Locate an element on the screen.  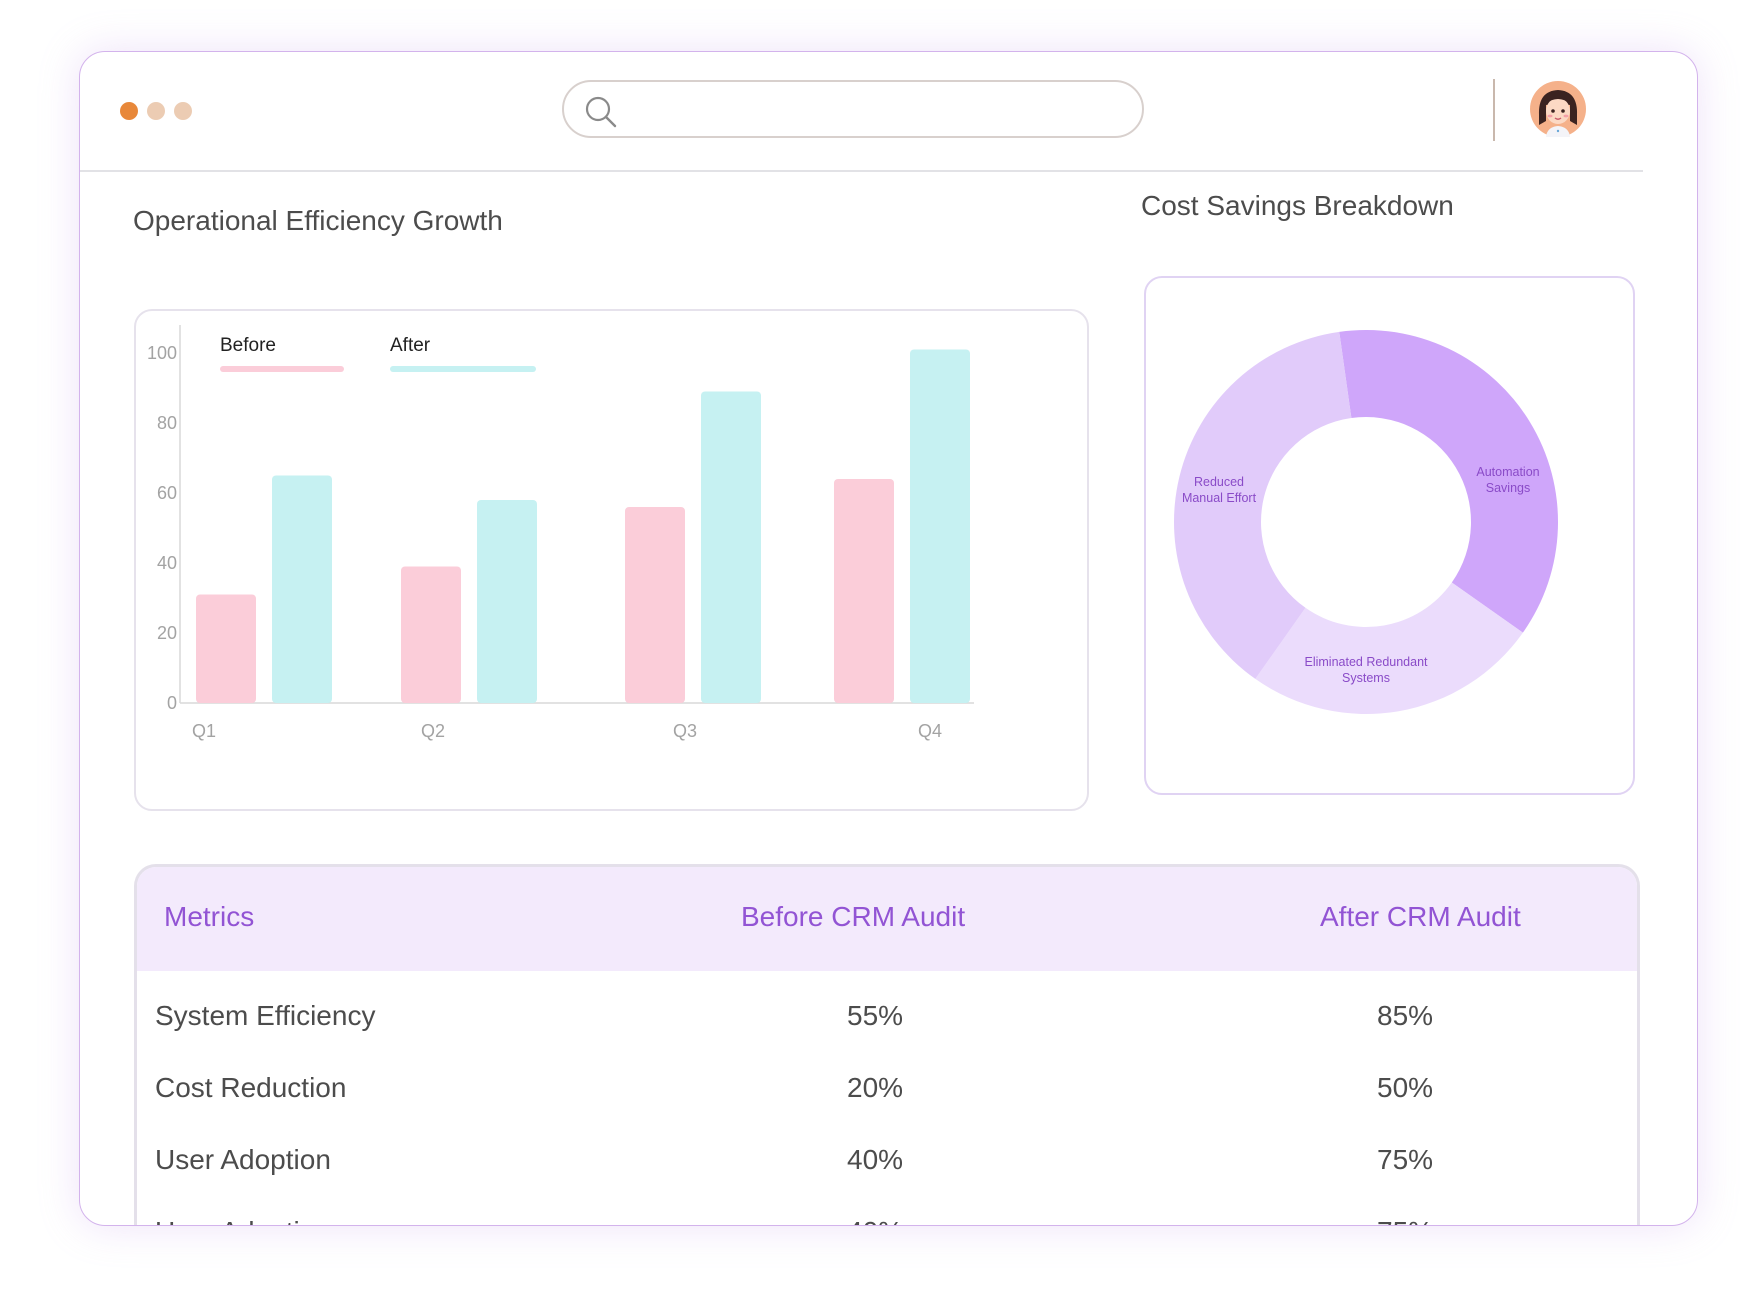
table-header: Metrics Before CRM Audit After CRM Audit is located at coordinates (887, 919).